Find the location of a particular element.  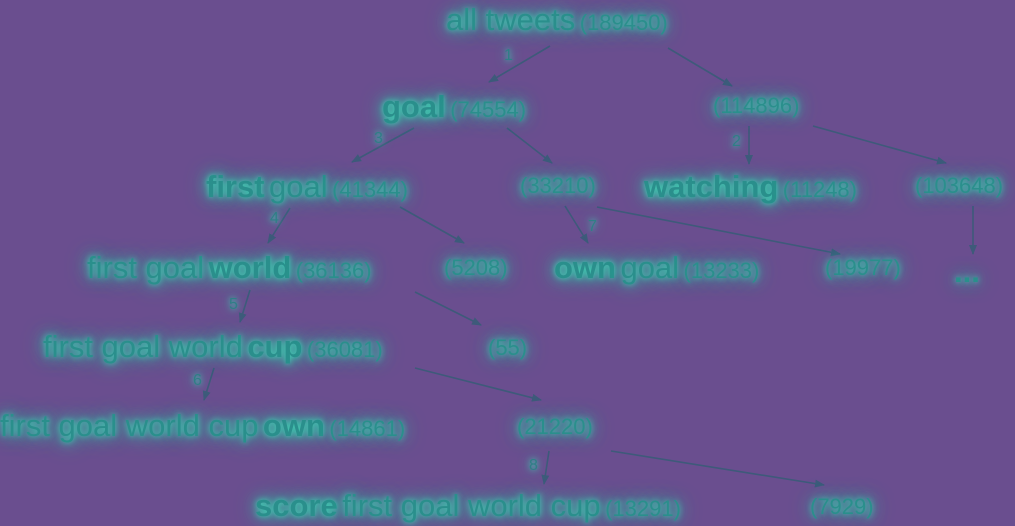

node-term: watching is located at coordinates (711, 186).